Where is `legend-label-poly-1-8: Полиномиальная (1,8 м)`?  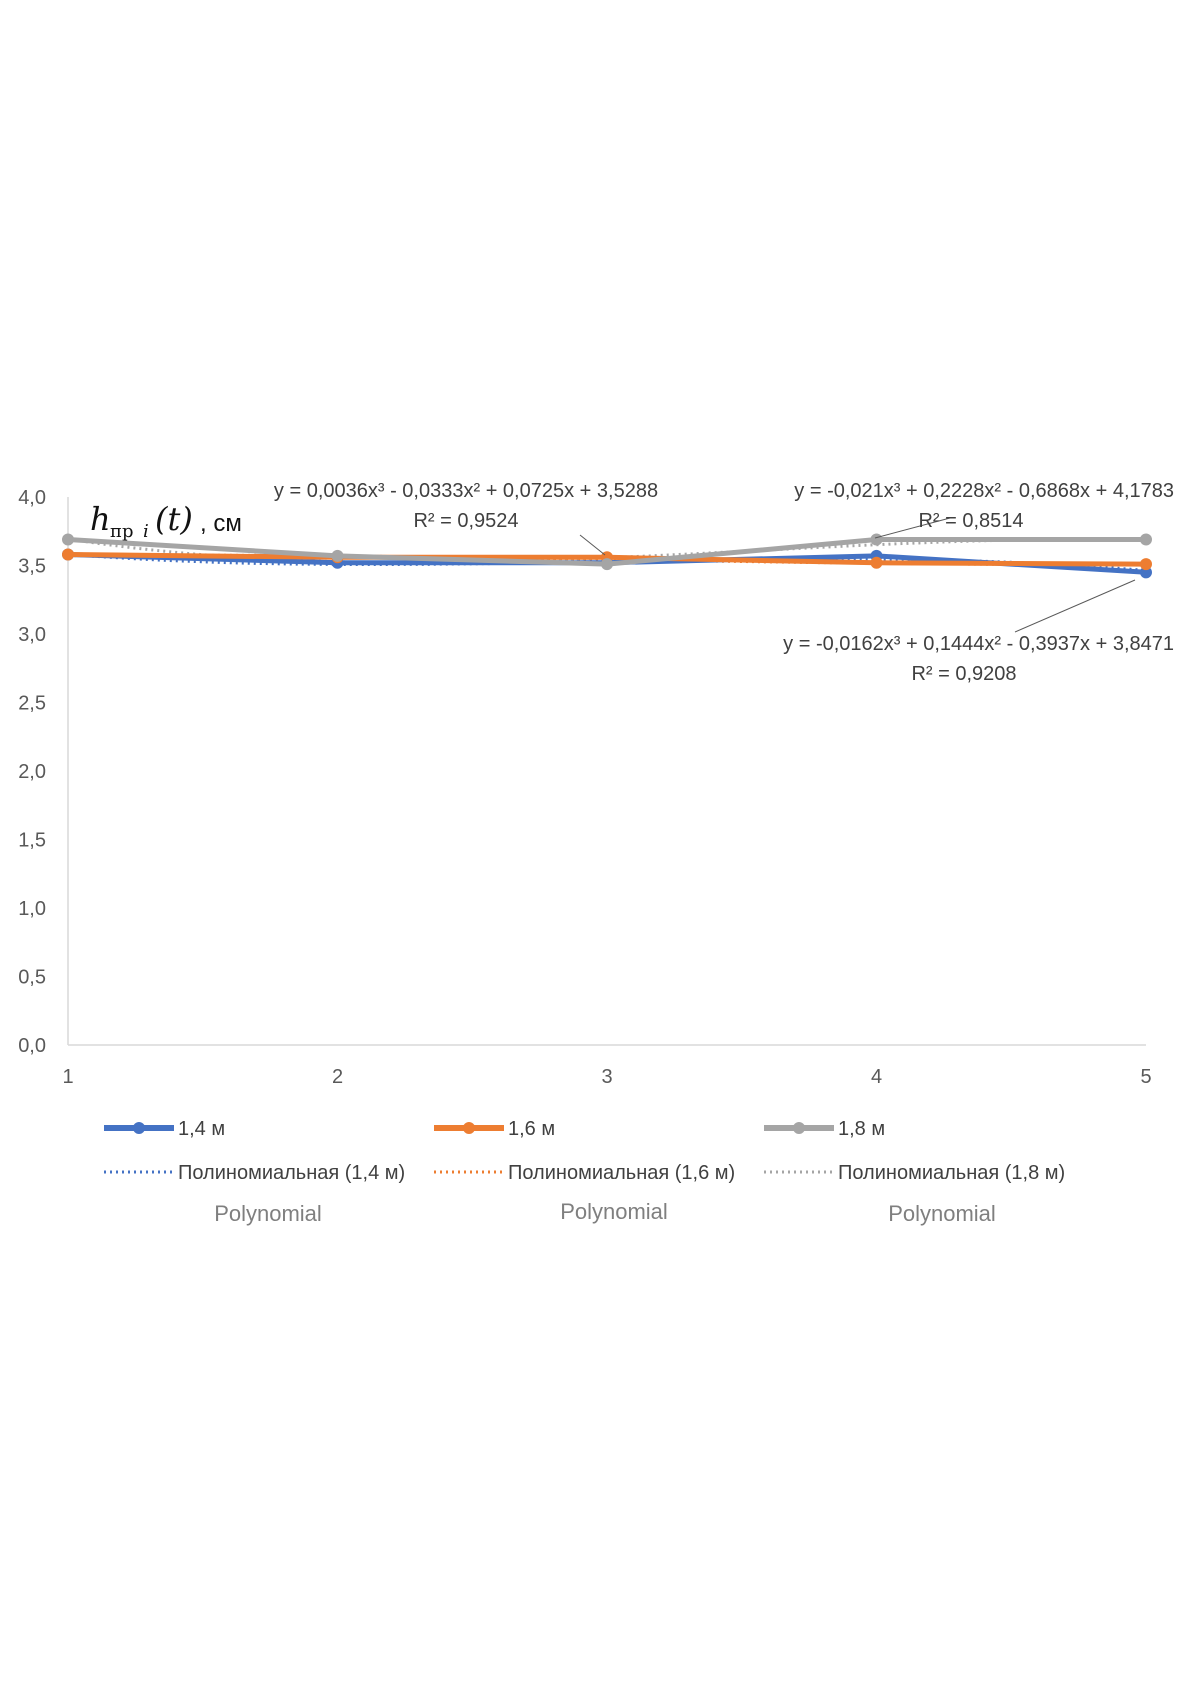
legend-label-poly-1-8: Полиномиальная (1,8 м) is located at coordinates (951, 1173).